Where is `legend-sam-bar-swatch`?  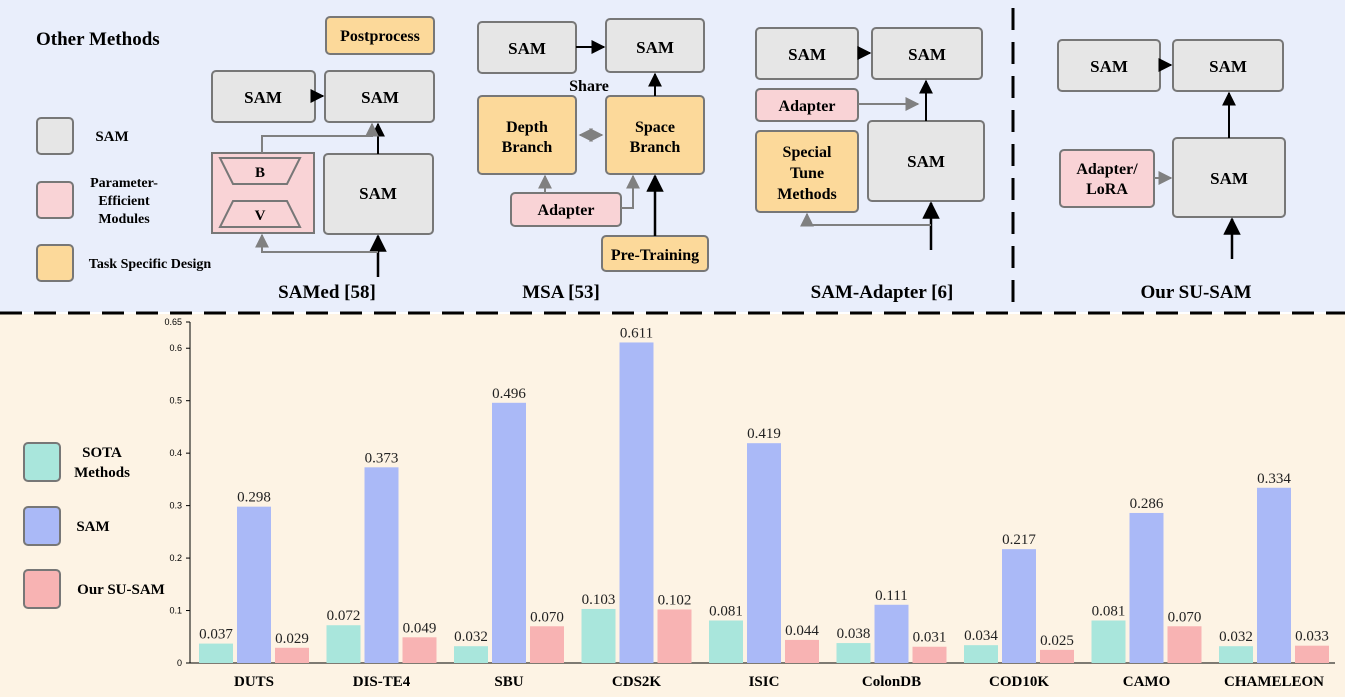 legend-sam-bar-swatch is located at coordinates (42, 526).